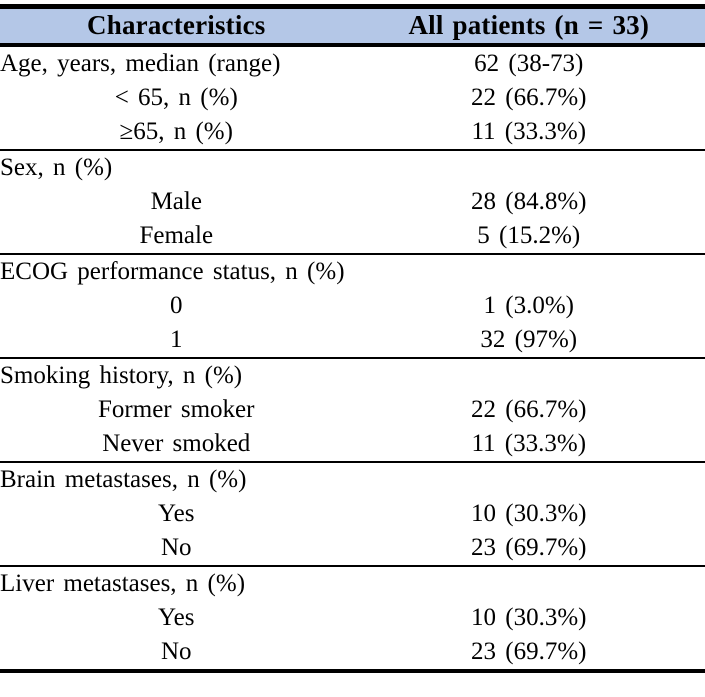 This screenshot has height=697, width=705. I want to click on row-label: < 65, n (%), so click(176, 97).